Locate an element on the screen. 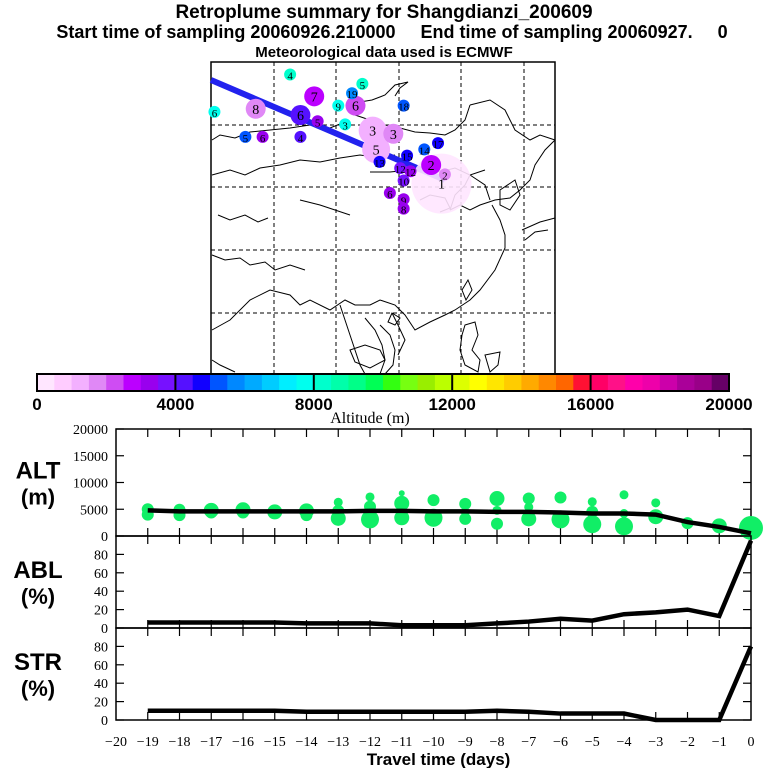  colorbar-label: Altitude (m) is located at coordinates (370, 418).